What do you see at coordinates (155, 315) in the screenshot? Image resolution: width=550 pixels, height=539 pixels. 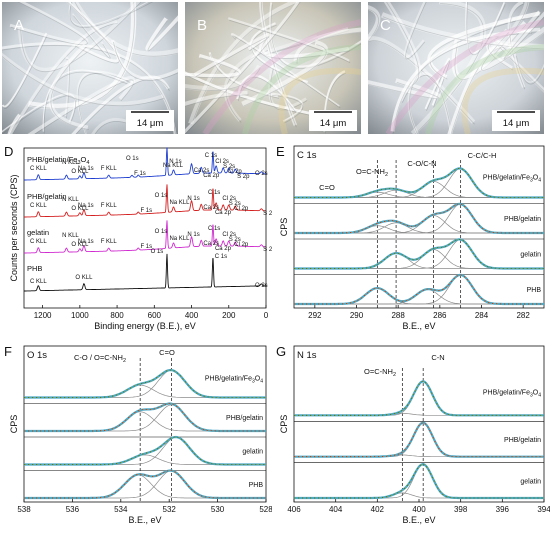 I see `x-tick-label: 600` at bounding box center [155, 315].